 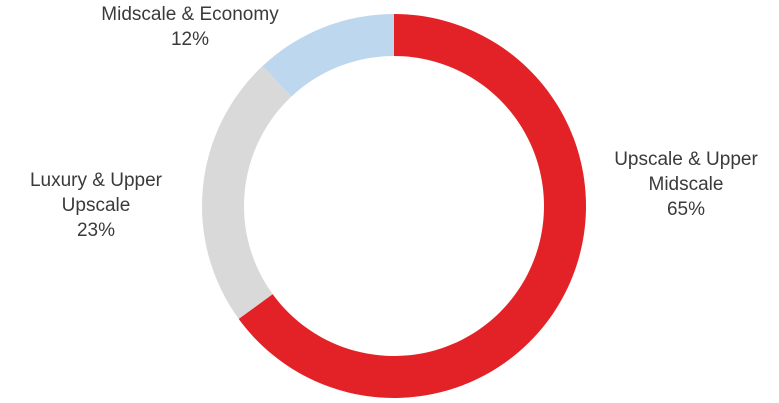 I want to click on slice-label-0-line-1: Midscale, so click(x=686, y=184).